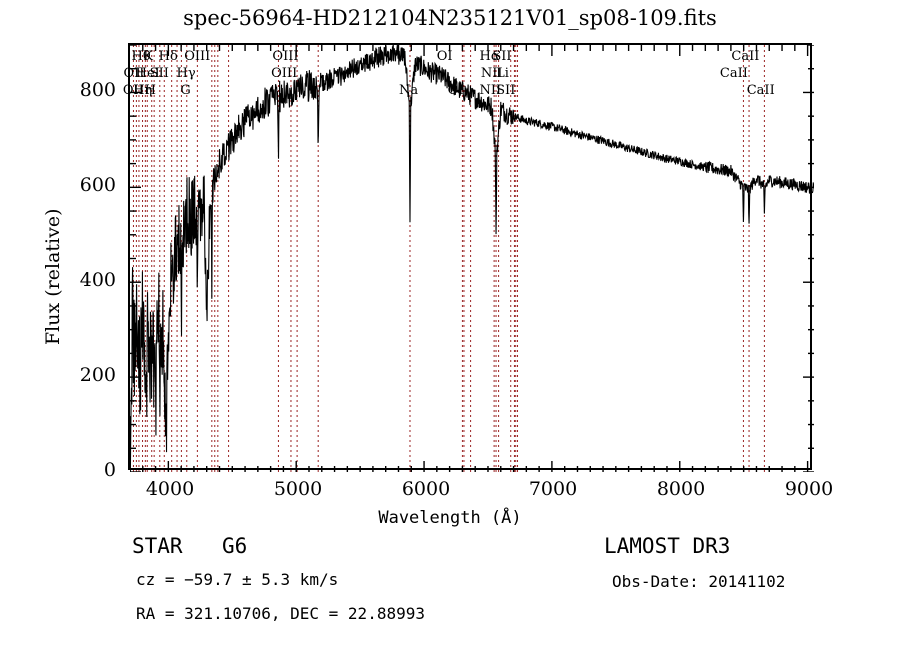 This screenshot has width=900, height=649. What do you see at coordinates (53, 277) in the screenshot?
I see `y-axis-title: Flux (relative)` at bounding box center [53, 277].